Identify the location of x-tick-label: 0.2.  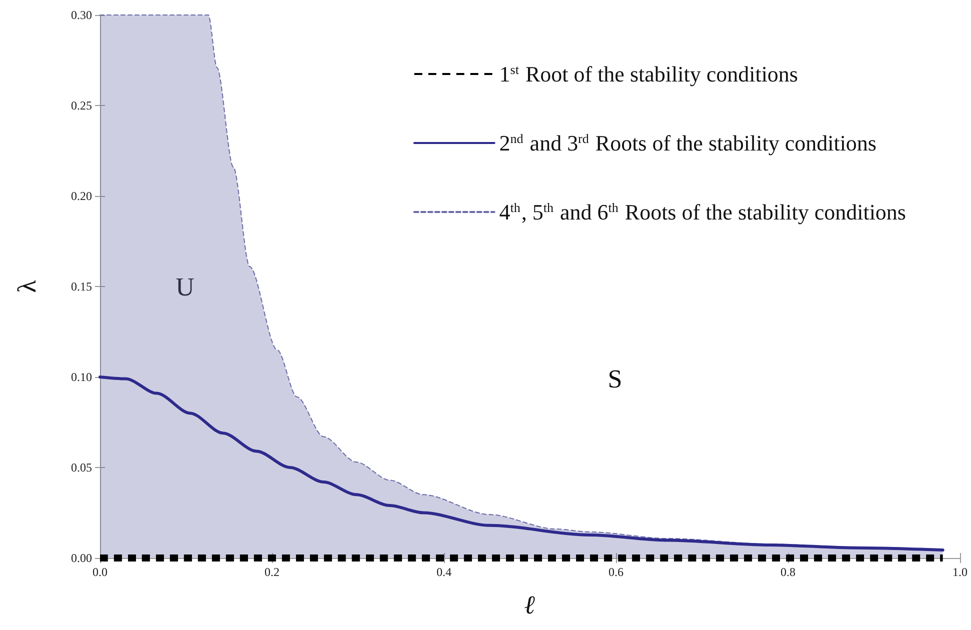
(272, 572).